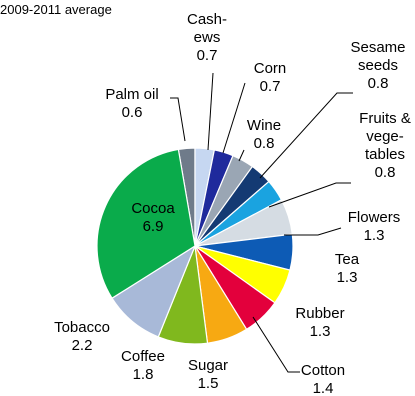 The image size is (415, 396). I want to click on data-label-tea: Tea 1.3, so click(347, 268).